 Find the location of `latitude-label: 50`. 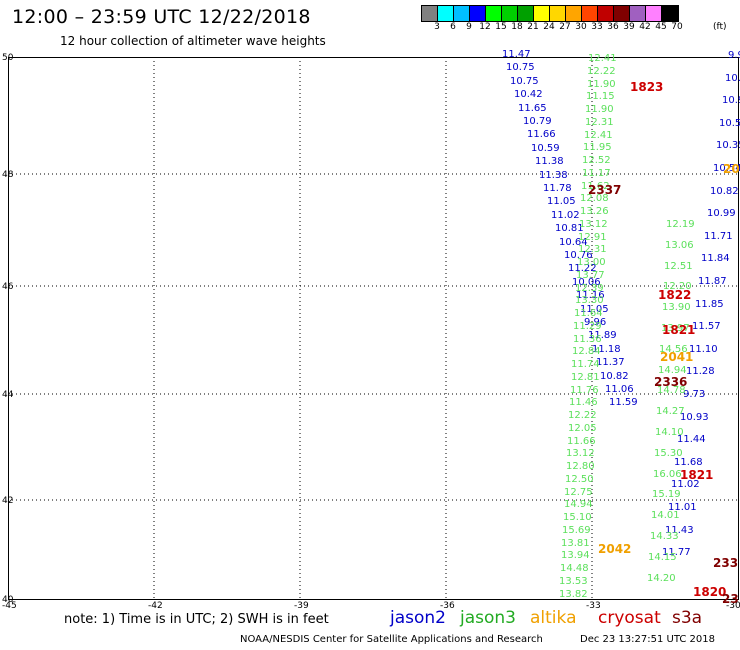

latitude-label: 50 is located at coordinates (8, 58).